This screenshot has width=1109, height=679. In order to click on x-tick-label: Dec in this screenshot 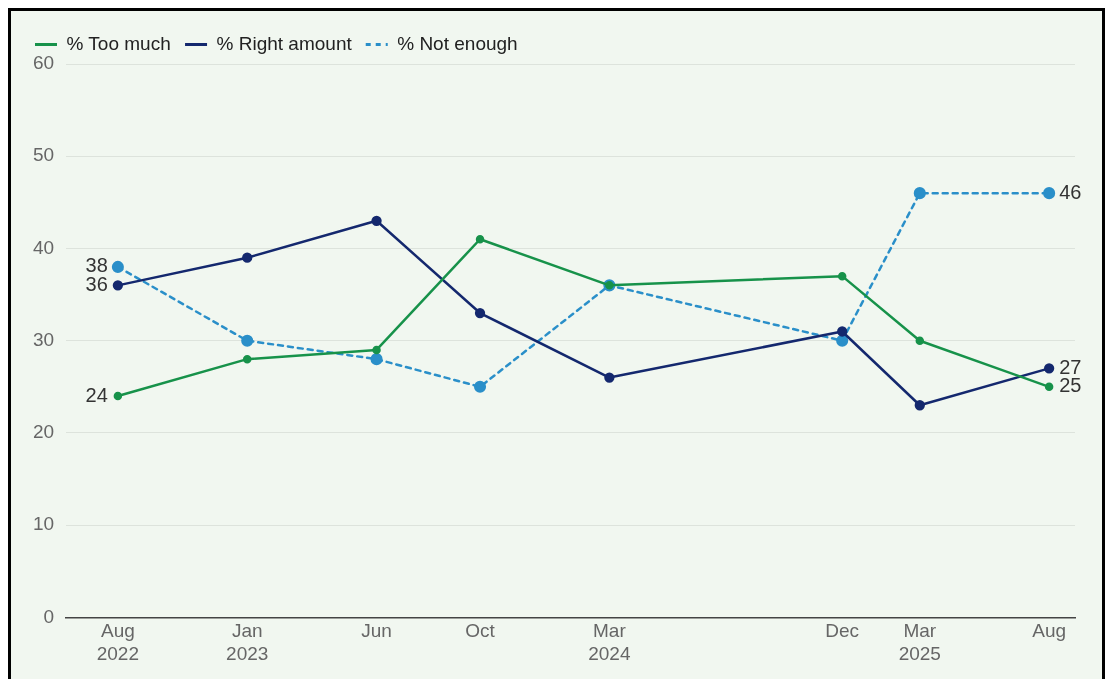, I will do `click(842, 631)`.